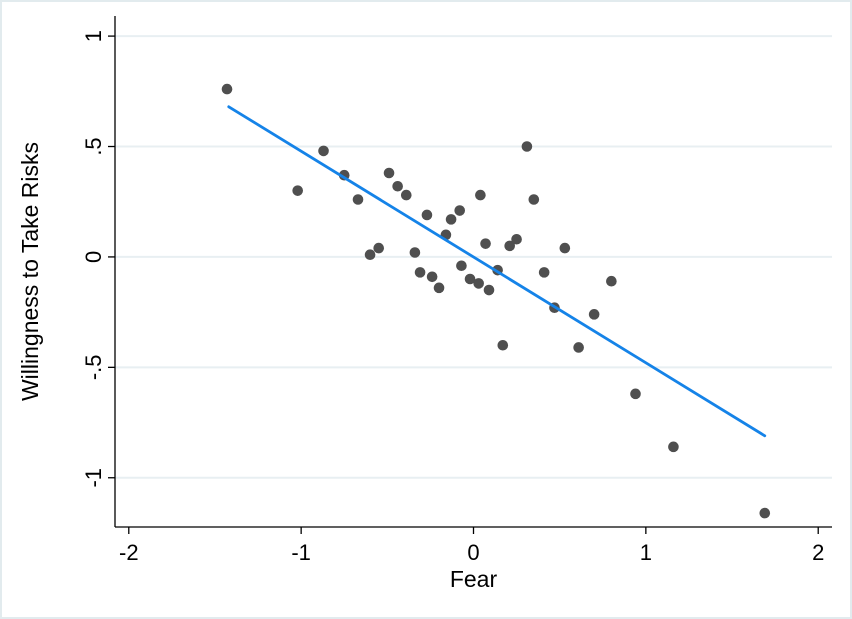 The width and height of the screenshot is (852, 619). I want to click on x-tick-label: 1, so click(646, 552).